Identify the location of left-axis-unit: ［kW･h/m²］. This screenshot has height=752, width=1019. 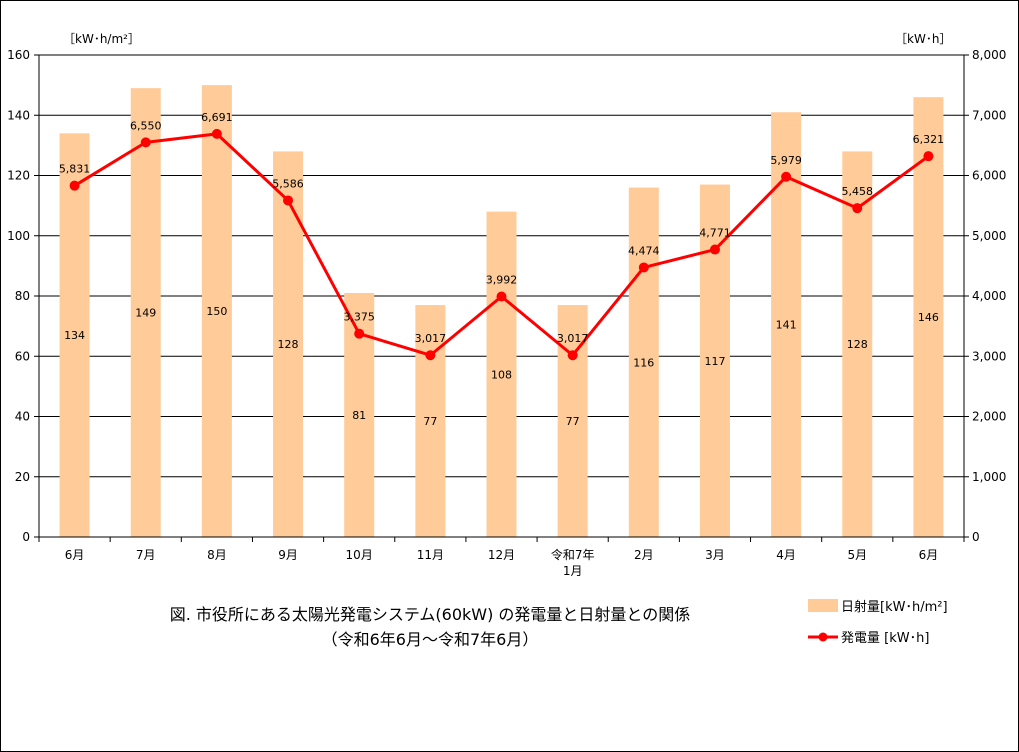
(101, 39).